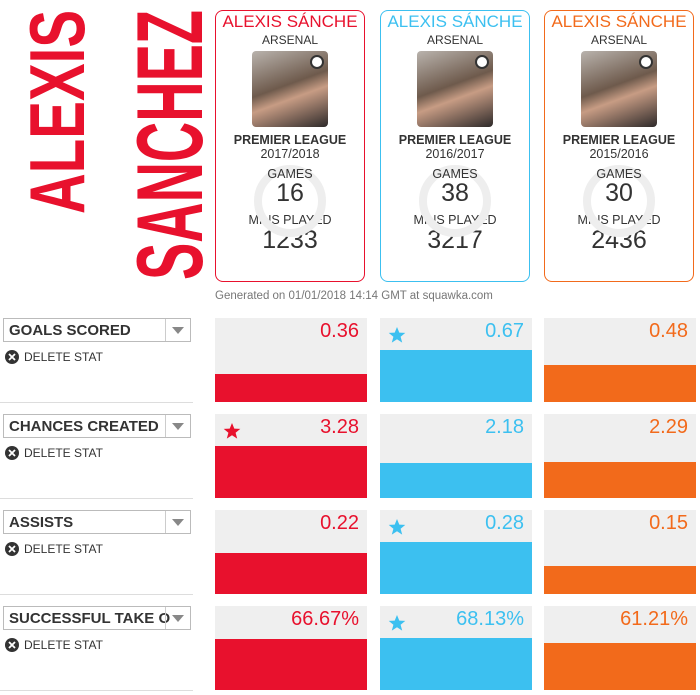 This screenshot has width=700, height=695. Describe the element at coordinates (504, 427) in the screenshot. I see `stat-value: 2.18` at that location.